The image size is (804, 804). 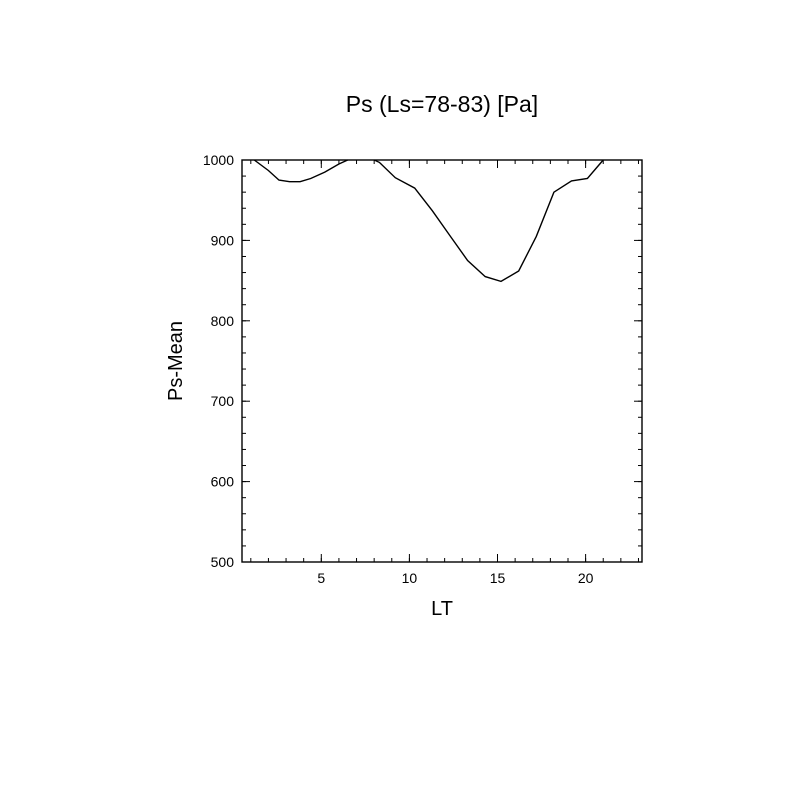 I want to click on y-tick-label: 800, so click(x=223, y=321).